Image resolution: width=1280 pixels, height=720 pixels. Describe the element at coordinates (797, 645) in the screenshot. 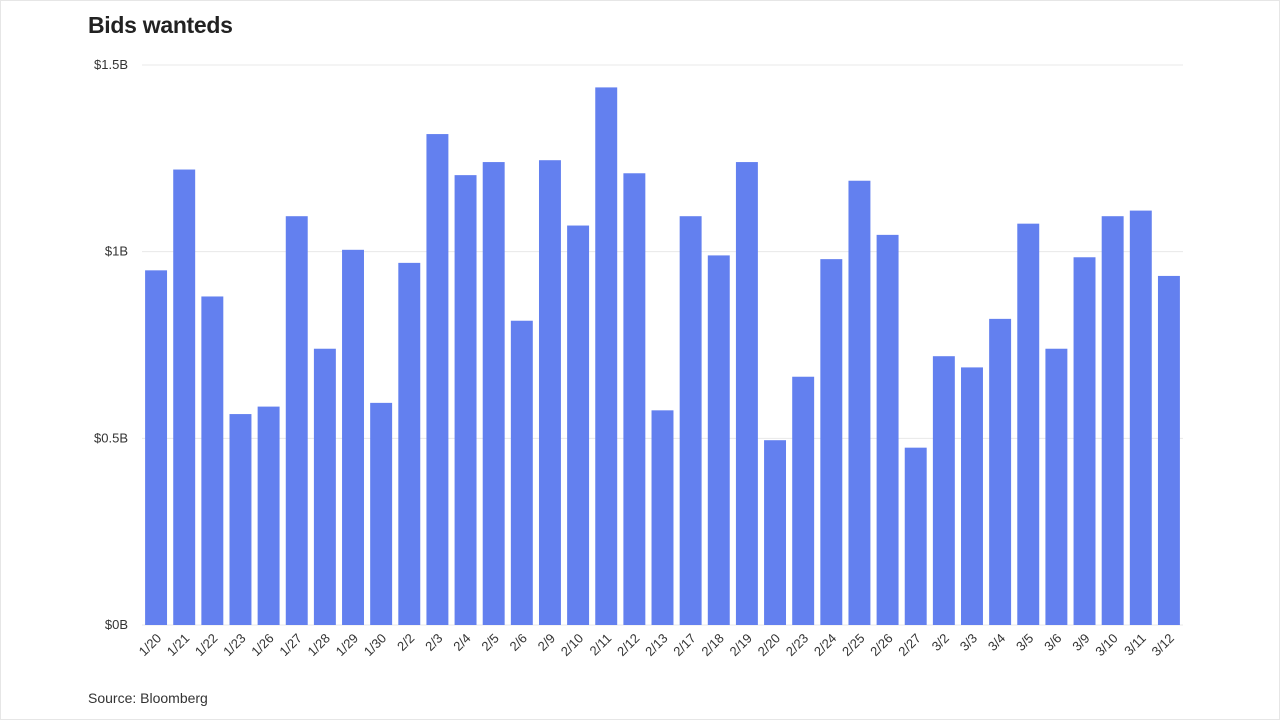

I see `x-tick-label: 2/23` at that location.